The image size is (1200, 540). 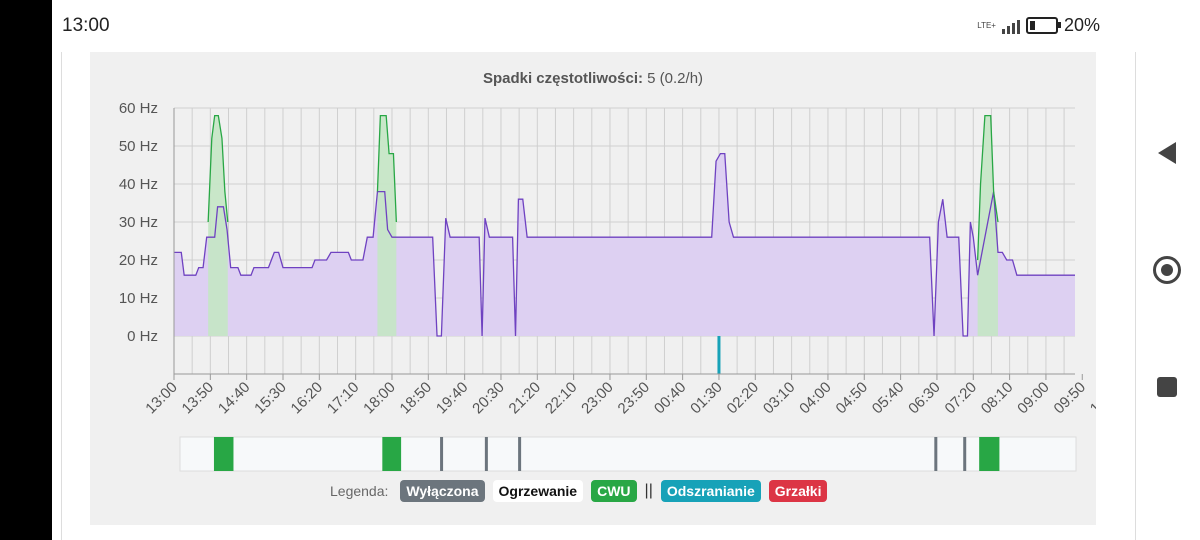 What do you see at coordinates (86, 25) in the screenshot?
I see `status-time: 13:00` at bounding box center [86, 25].